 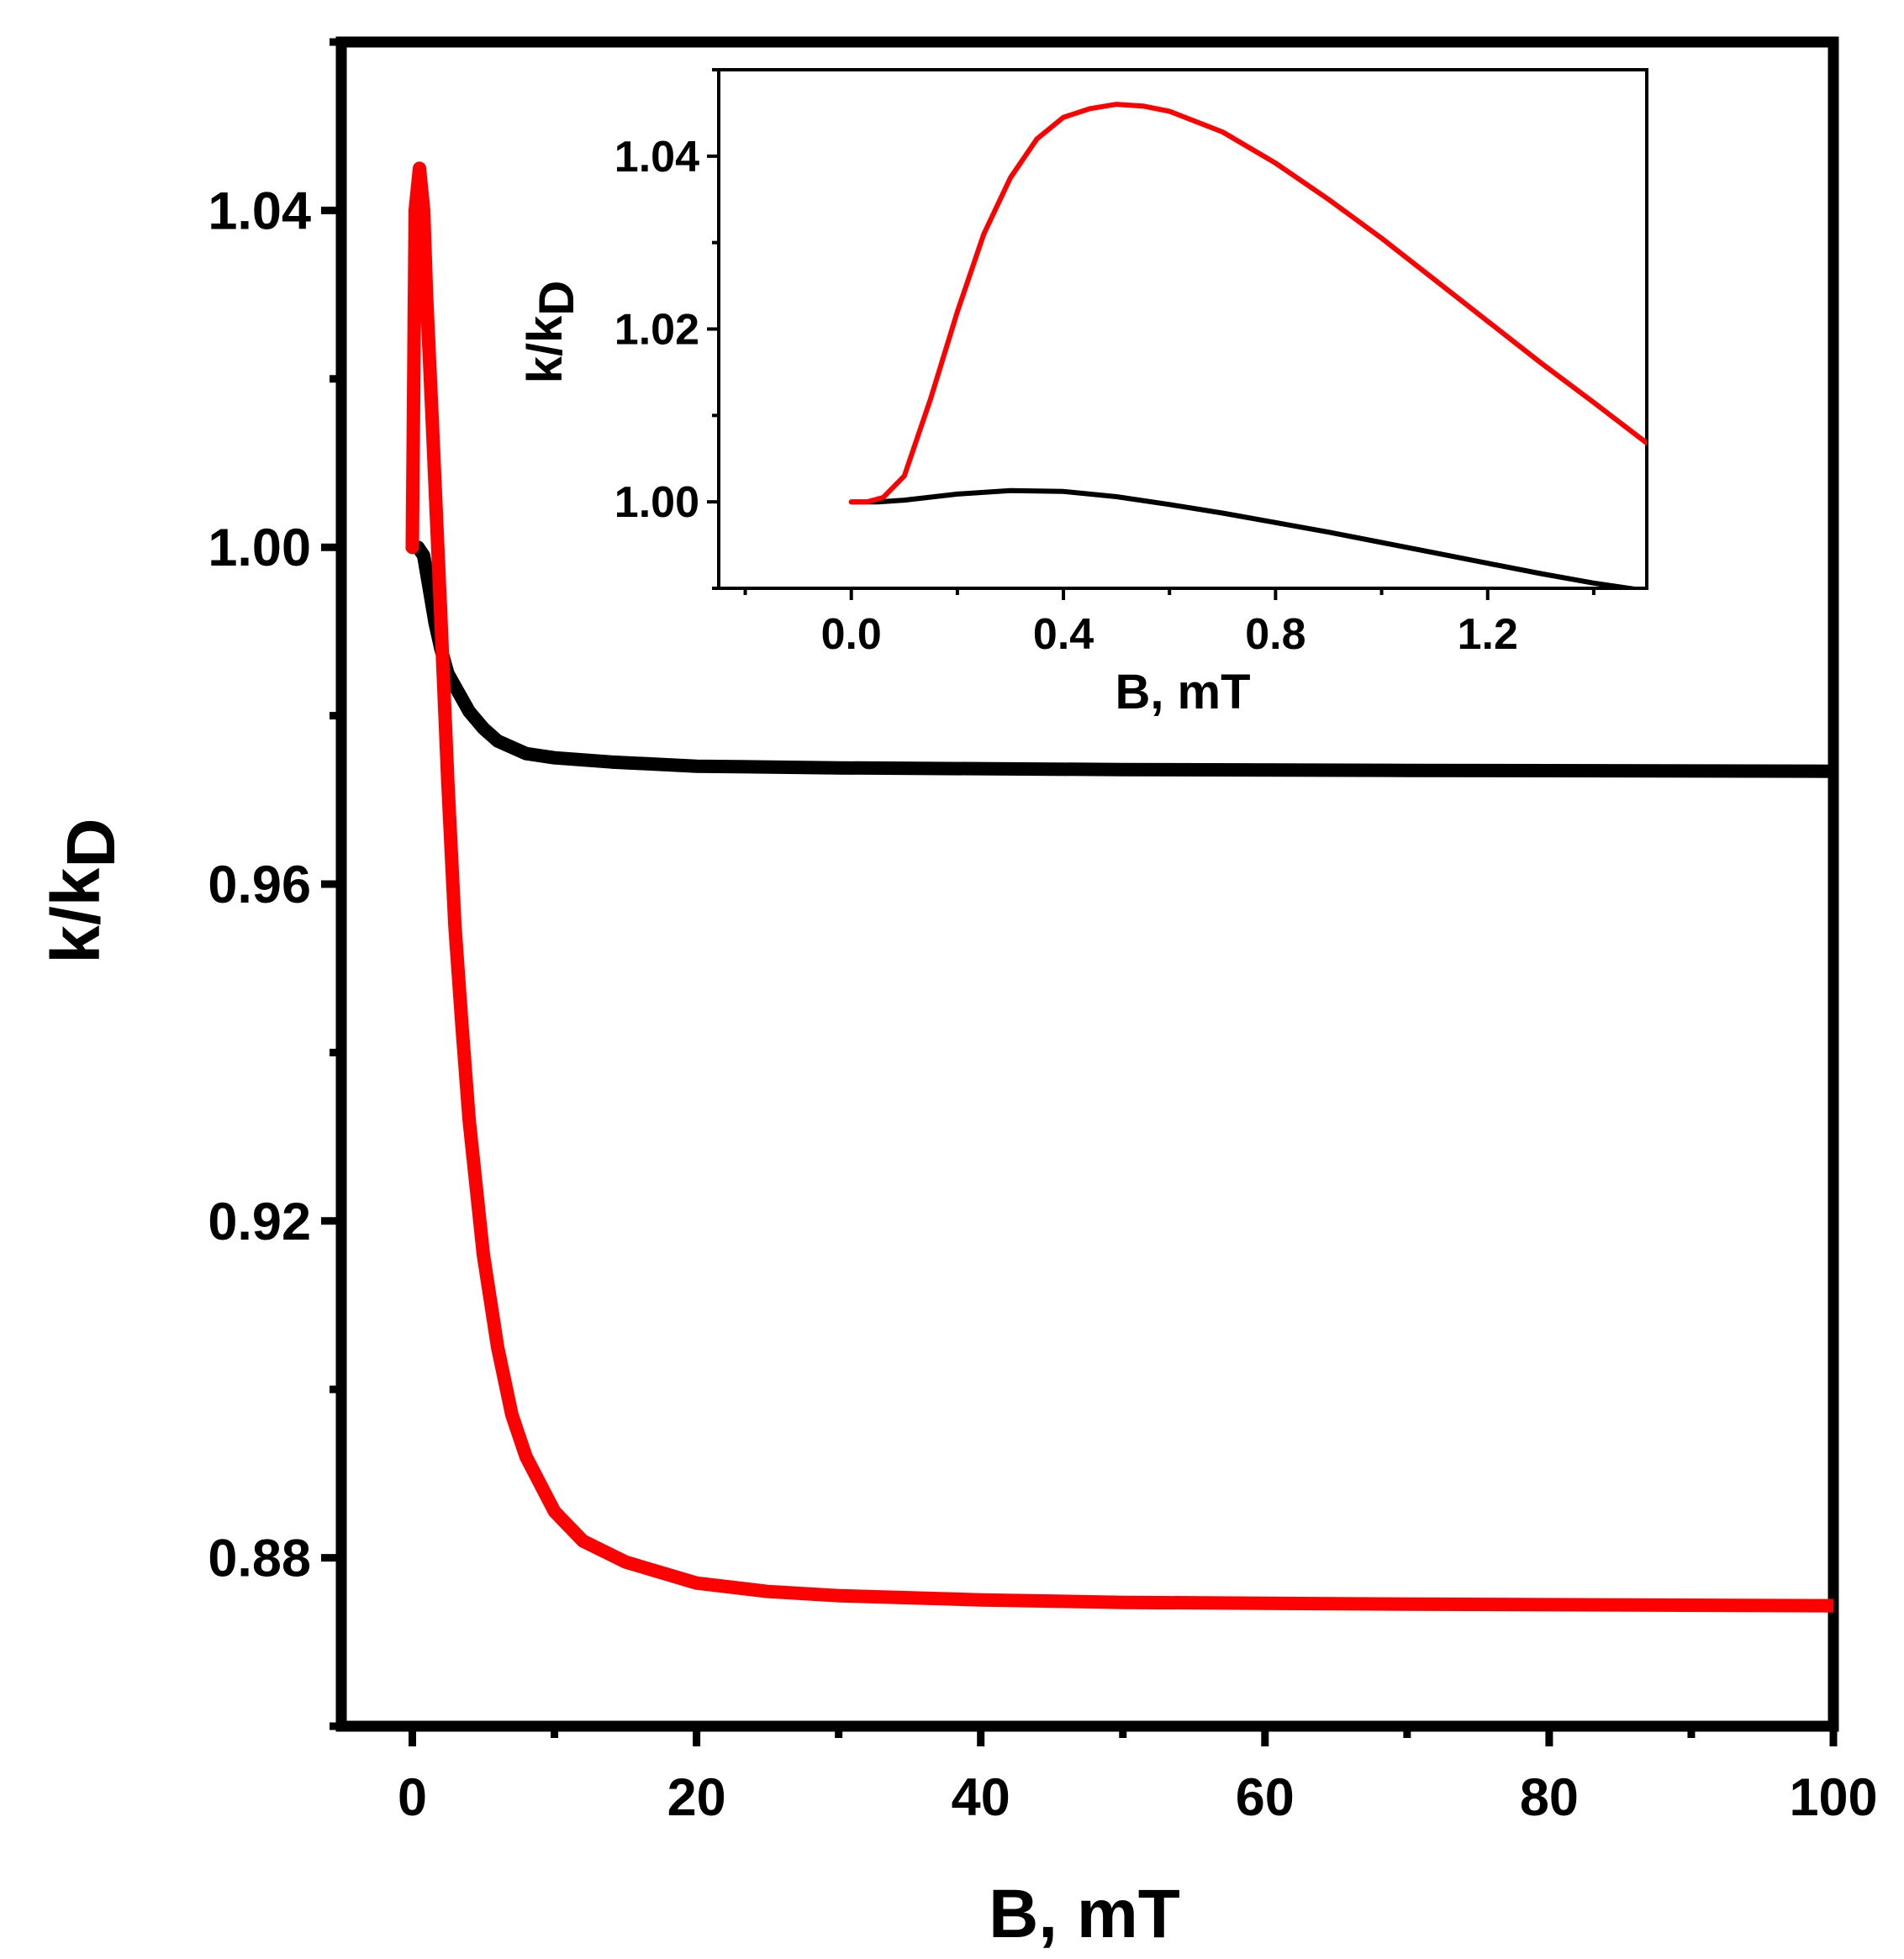 What do you see at coordinates (1084, 1914) in the screenshot?
I see `main-x-axis-title: B, mT` at bounding box center [1084, 1914].